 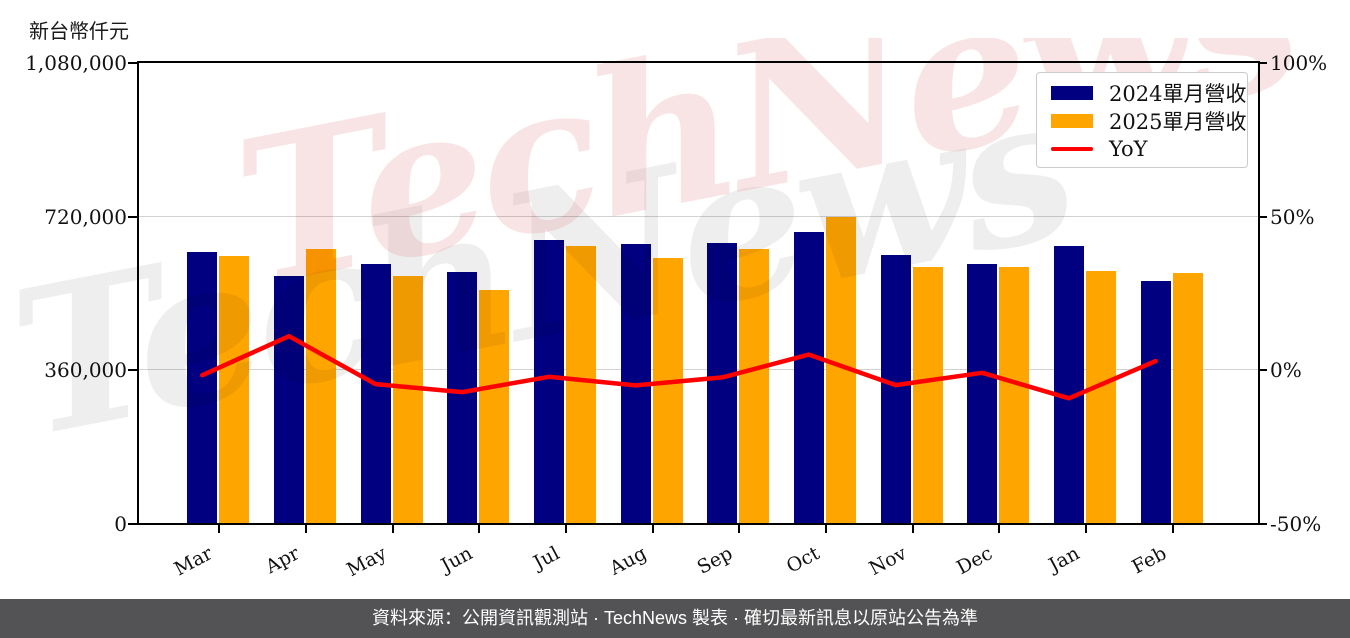 What do you see at coordinates (1128, 149) in the screenshot?
I see `legend-label-yoy: YoY` at bounding box center [1128, 149].